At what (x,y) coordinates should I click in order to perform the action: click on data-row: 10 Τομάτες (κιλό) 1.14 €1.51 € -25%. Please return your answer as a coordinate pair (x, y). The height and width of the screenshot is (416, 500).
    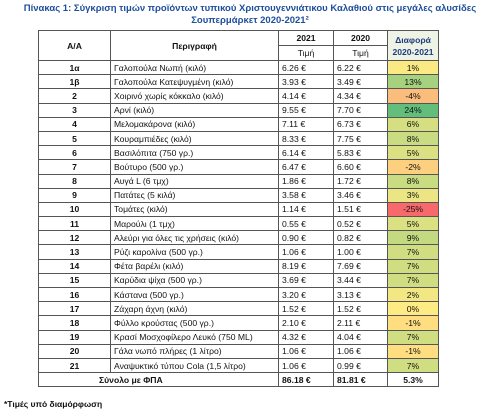
    Looking at the image, I should click on (238, 209).